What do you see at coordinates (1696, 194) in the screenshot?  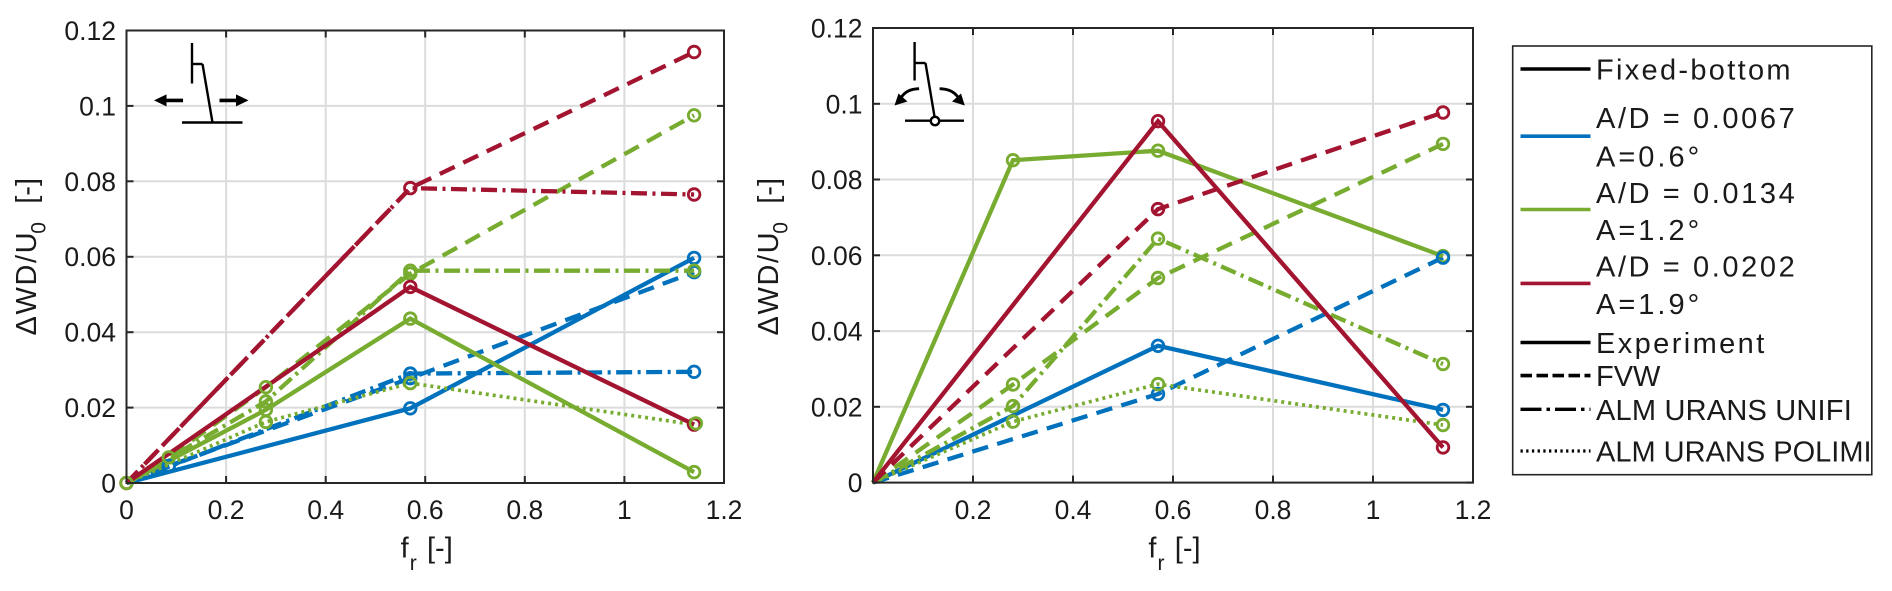 I see `svg-text: A/D = 0.0134` at bounding box center [1696, 194].